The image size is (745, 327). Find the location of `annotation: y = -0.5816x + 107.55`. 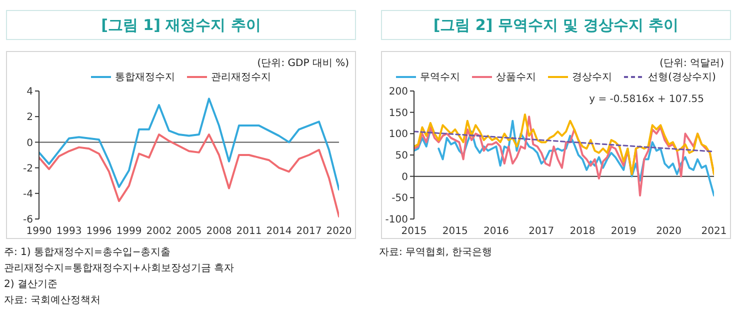

annotation: y = -0.5816x + 107.55 is located at coordinates (646, 99).